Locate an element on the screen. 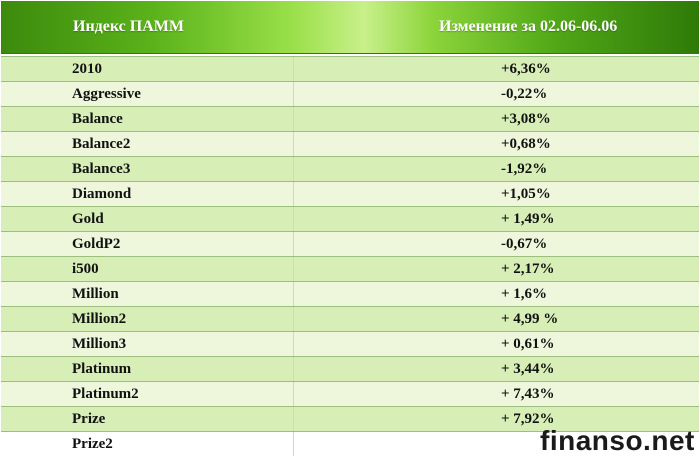 The height and width of the screenshot is (467, 700). table-row: Prize2 is located at coordinates (350, 443).